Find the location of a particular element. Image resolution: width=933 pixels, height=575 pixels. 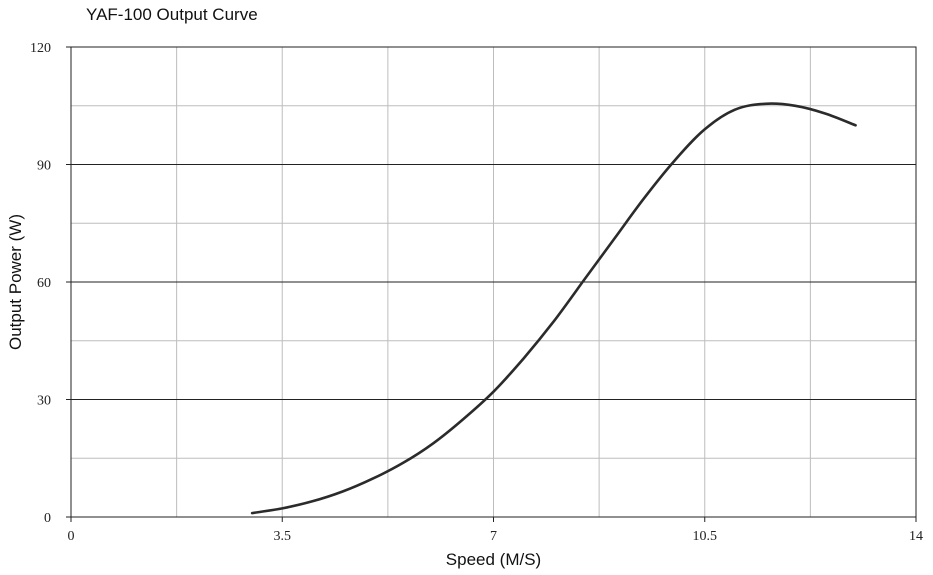

y-tick-label: 0 is located at coordinates (47, 518).